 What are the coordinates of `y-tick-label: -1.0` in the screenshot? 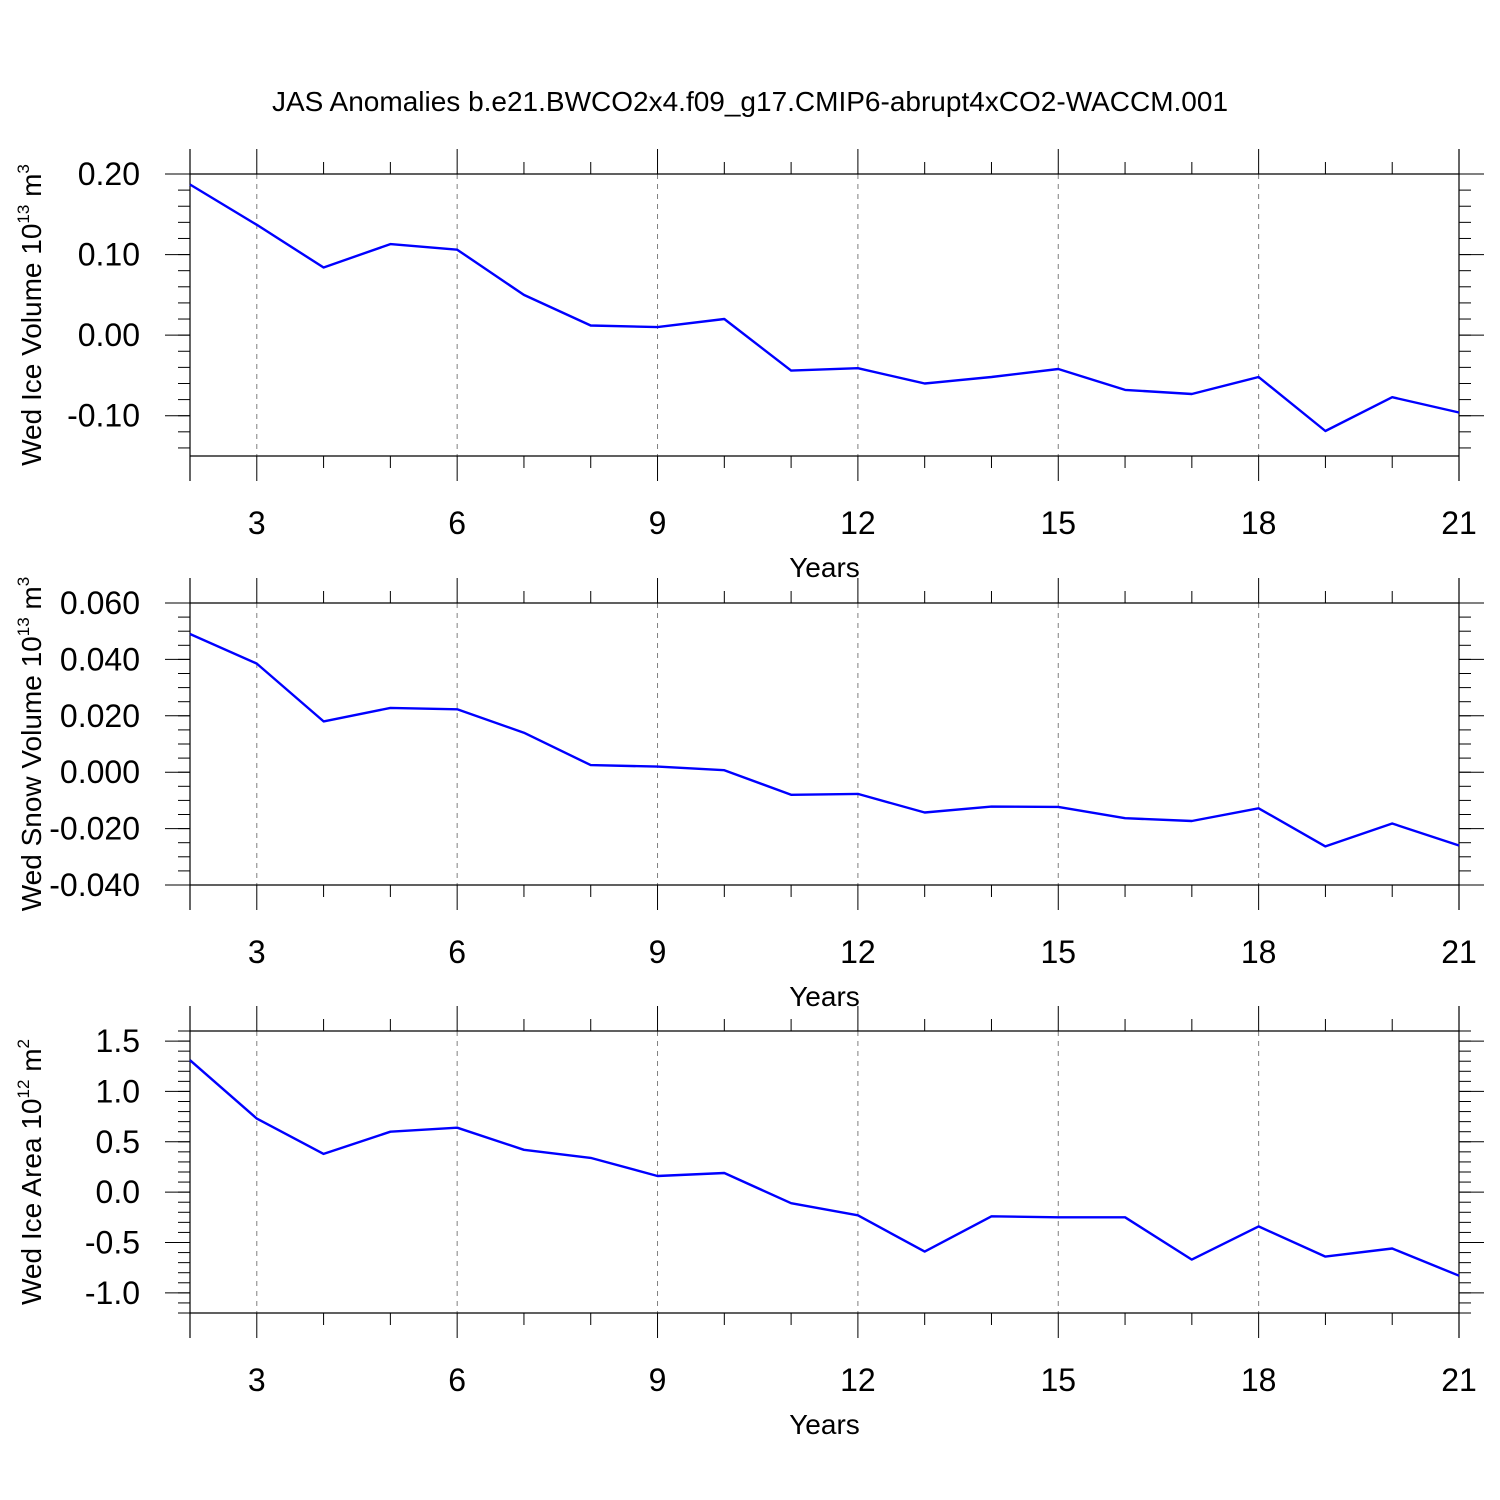 It's located at (112, 1293).